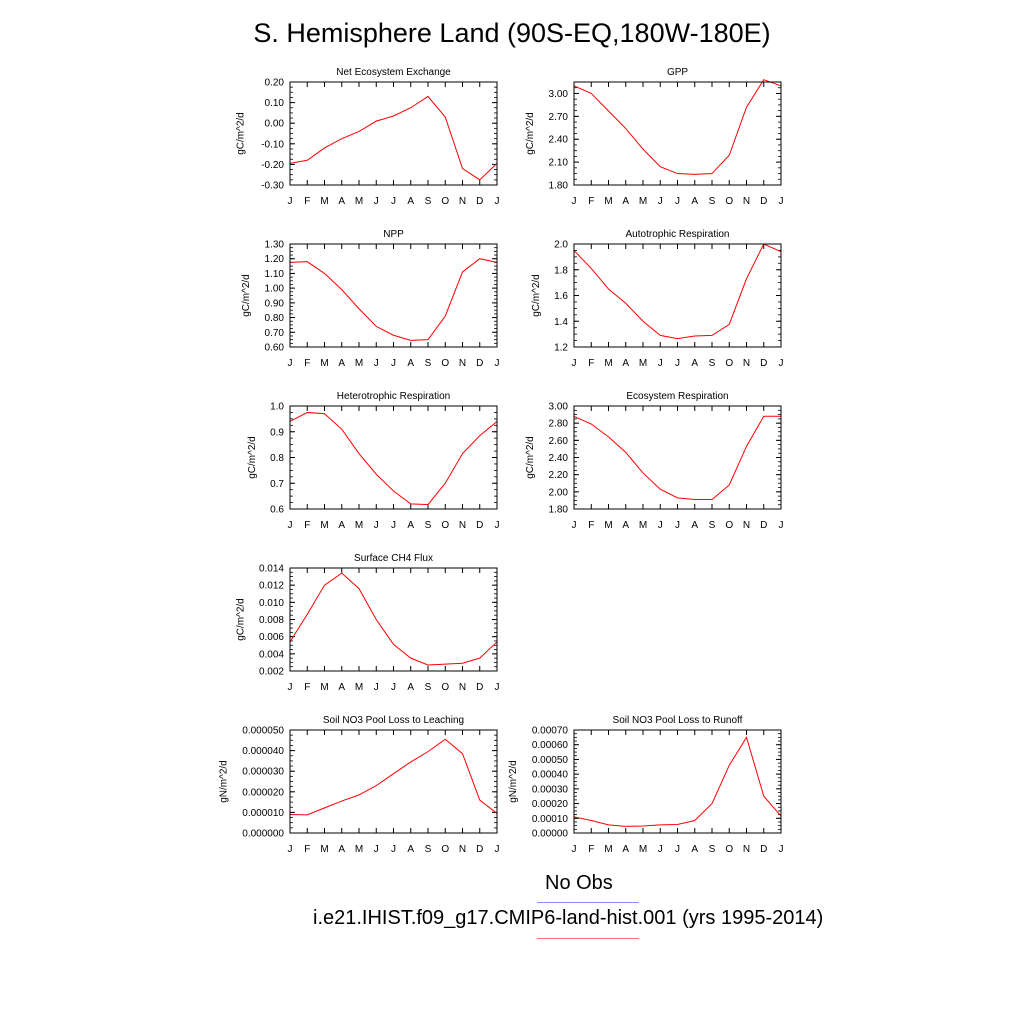 The height and width of the screenshot is (1024, 1024). Describe the element at coordinates (263, 792) in the screenshot. I see `y-tick-label: 0.000020` at that location.